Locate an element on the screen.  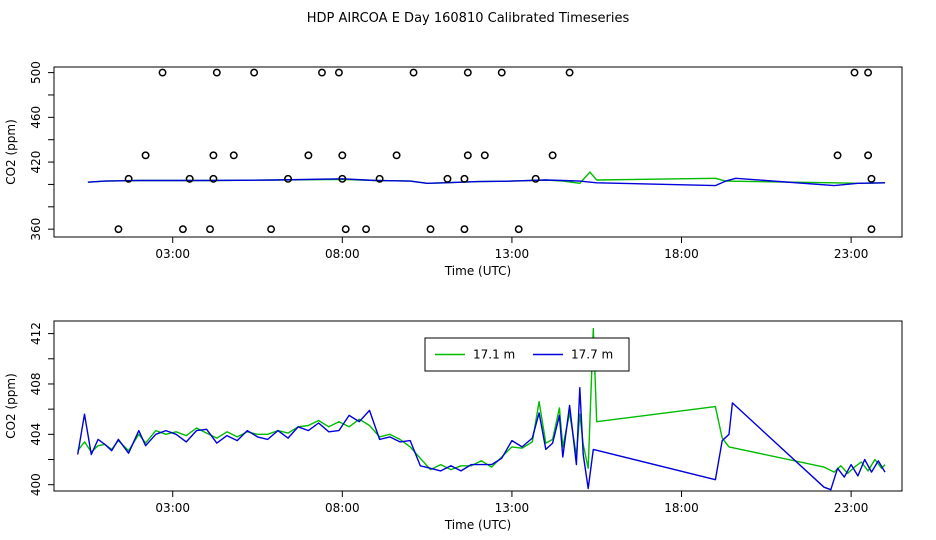
series-line-blue is located at coordinates (486, 182).